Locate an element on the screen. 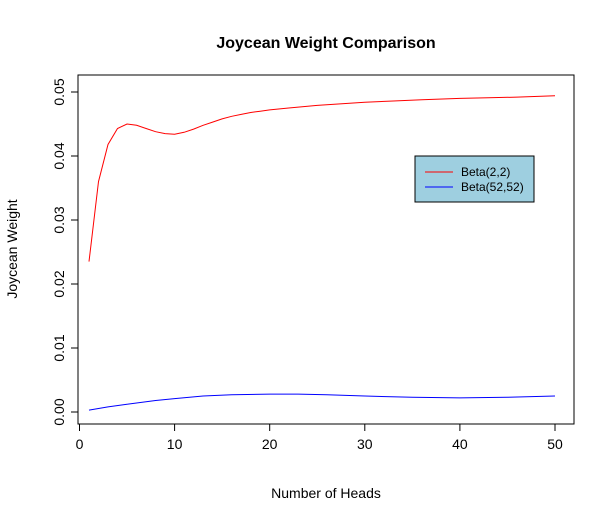 The width and height of the screenshot is (614, 523). y-tick-label: 0.03 is located at coordinates (59, 219).